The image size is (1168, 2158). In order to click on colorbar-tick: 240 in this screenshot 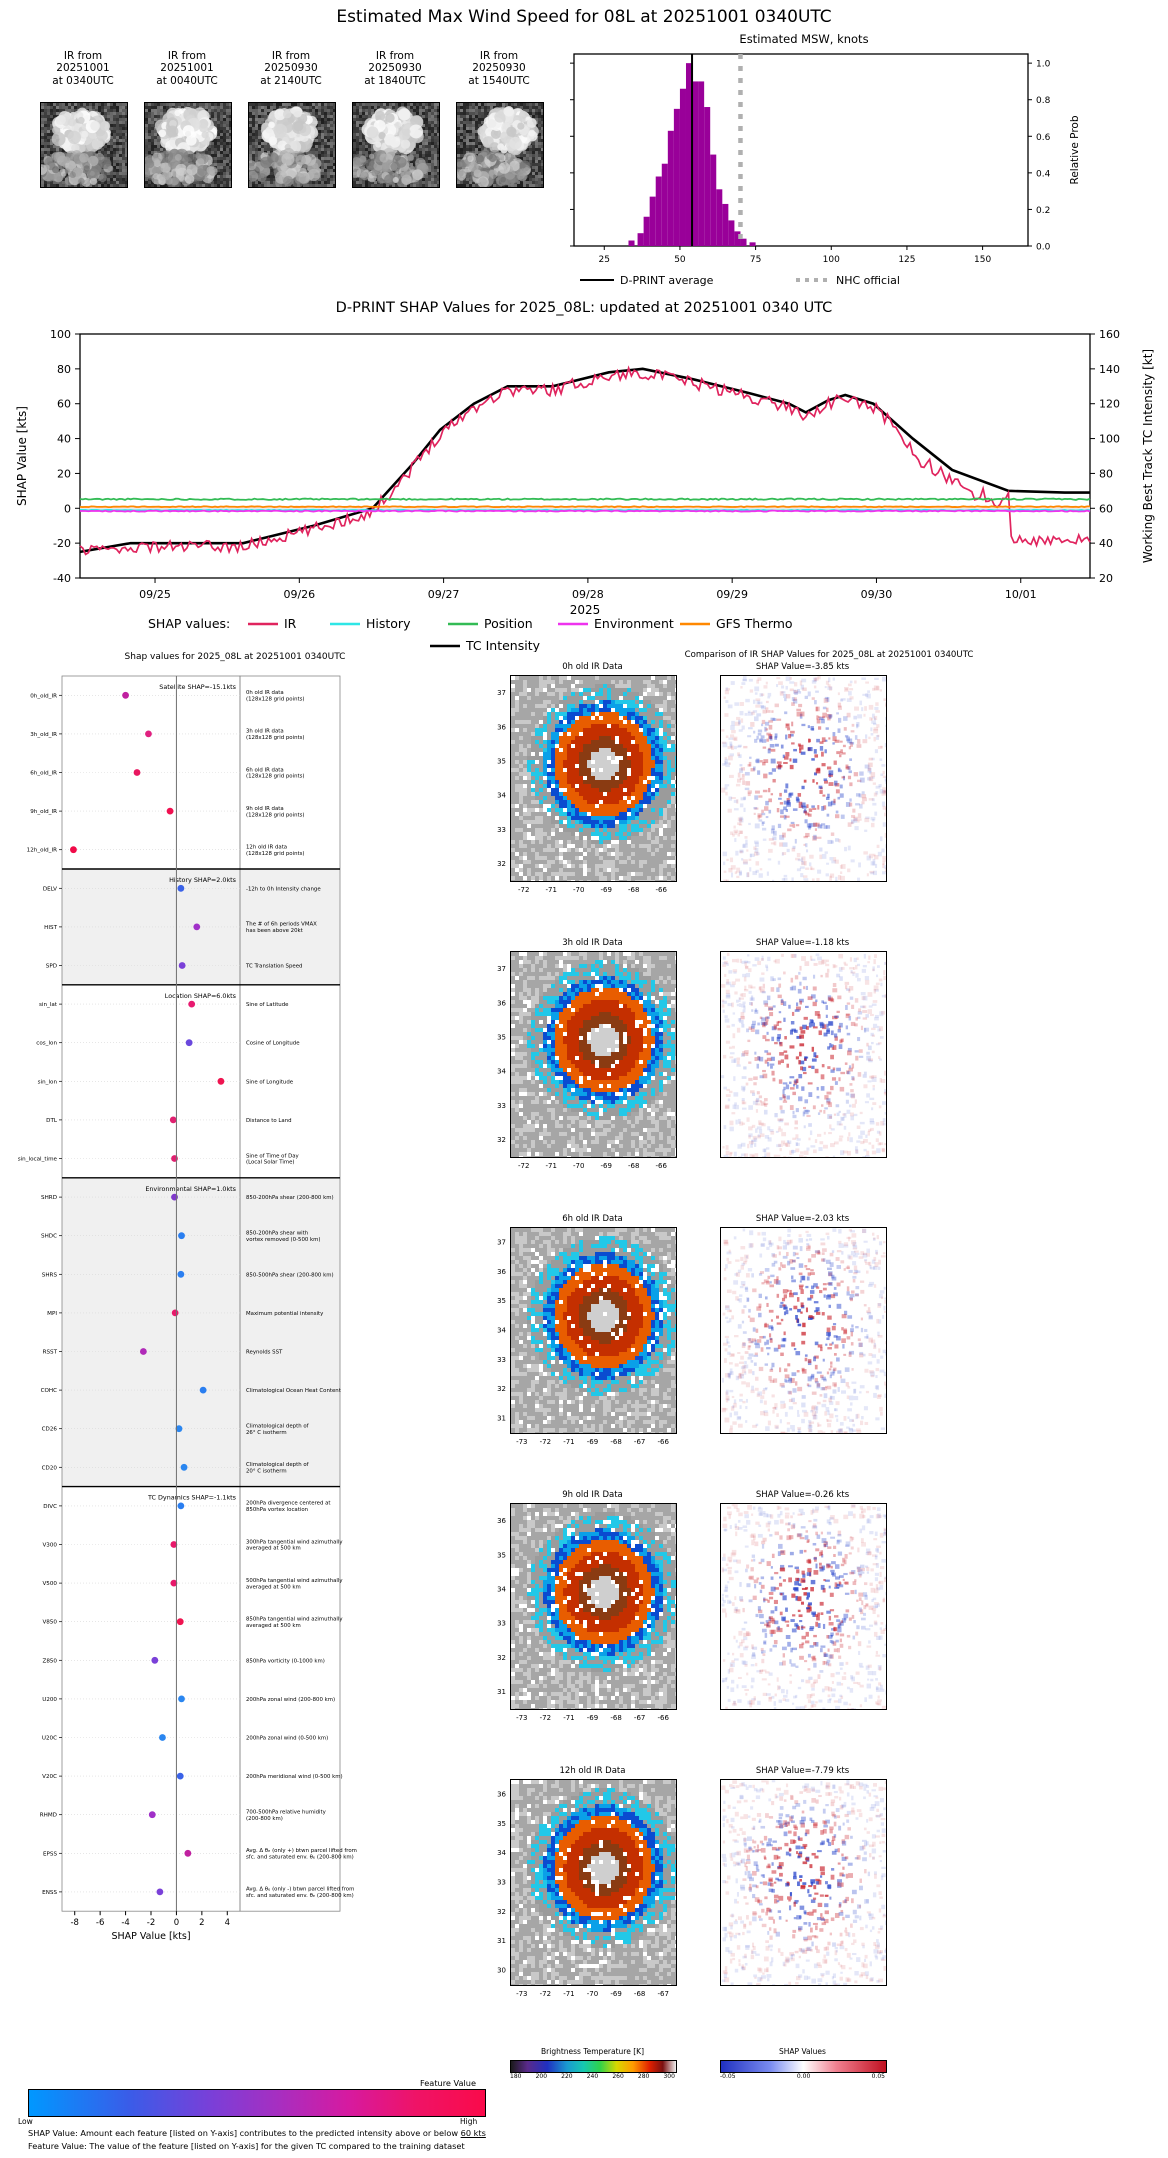, I will do `click(592, 2076)`.